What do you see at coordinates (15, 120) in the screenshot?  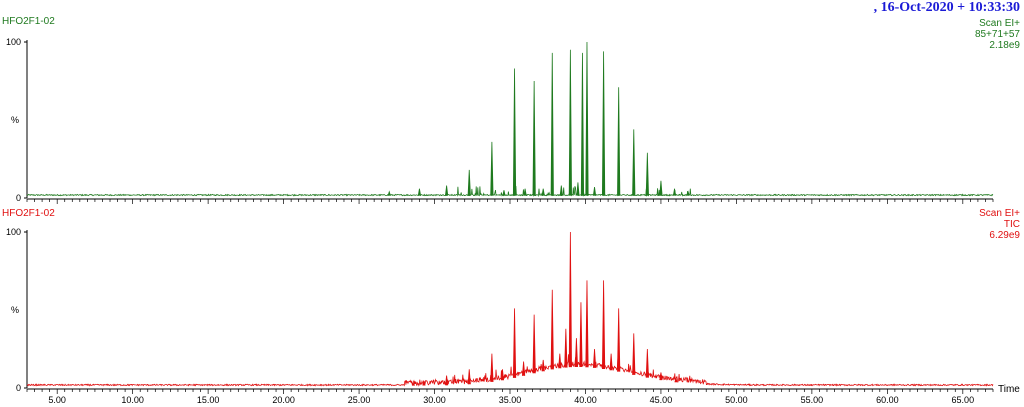 I see `y-axis-label-top: %` at bounding box center [15, 120].